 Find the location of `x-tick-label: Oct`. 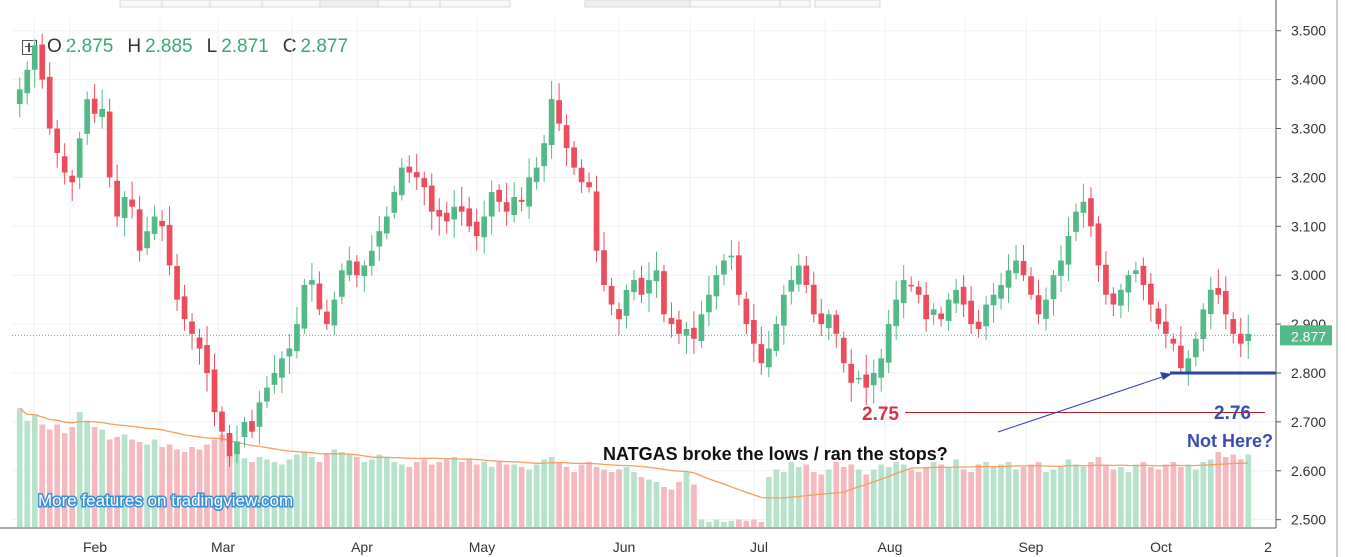

x-tick-label: Oct is located at coordinates (1161, 547).